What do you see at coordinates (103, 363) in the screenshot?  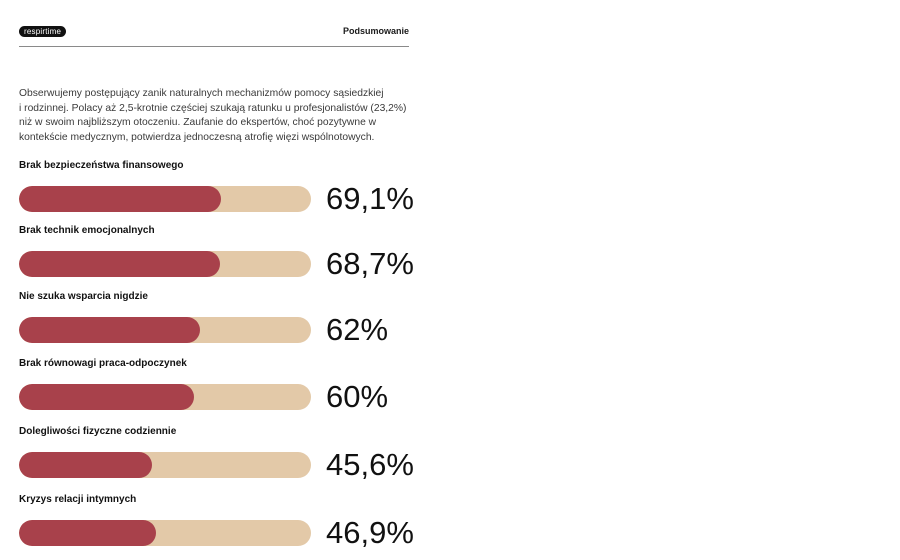 I see `bar-label: Brak równowagi praca-odpoczynek` at bounding box center [103, 363].